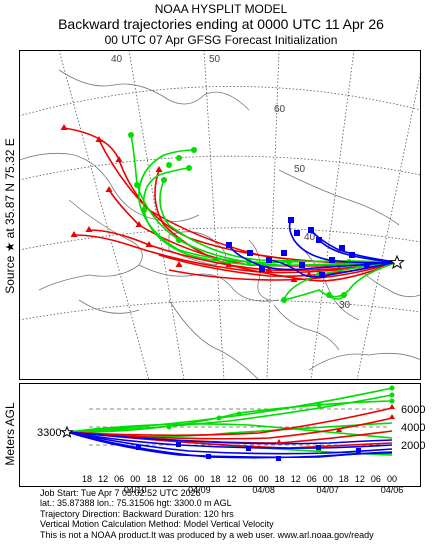  Describe the element at coordinates (221, 9) in the screenshot. I see `model-title: NOAA HYSPLIT MODEL` at that location.